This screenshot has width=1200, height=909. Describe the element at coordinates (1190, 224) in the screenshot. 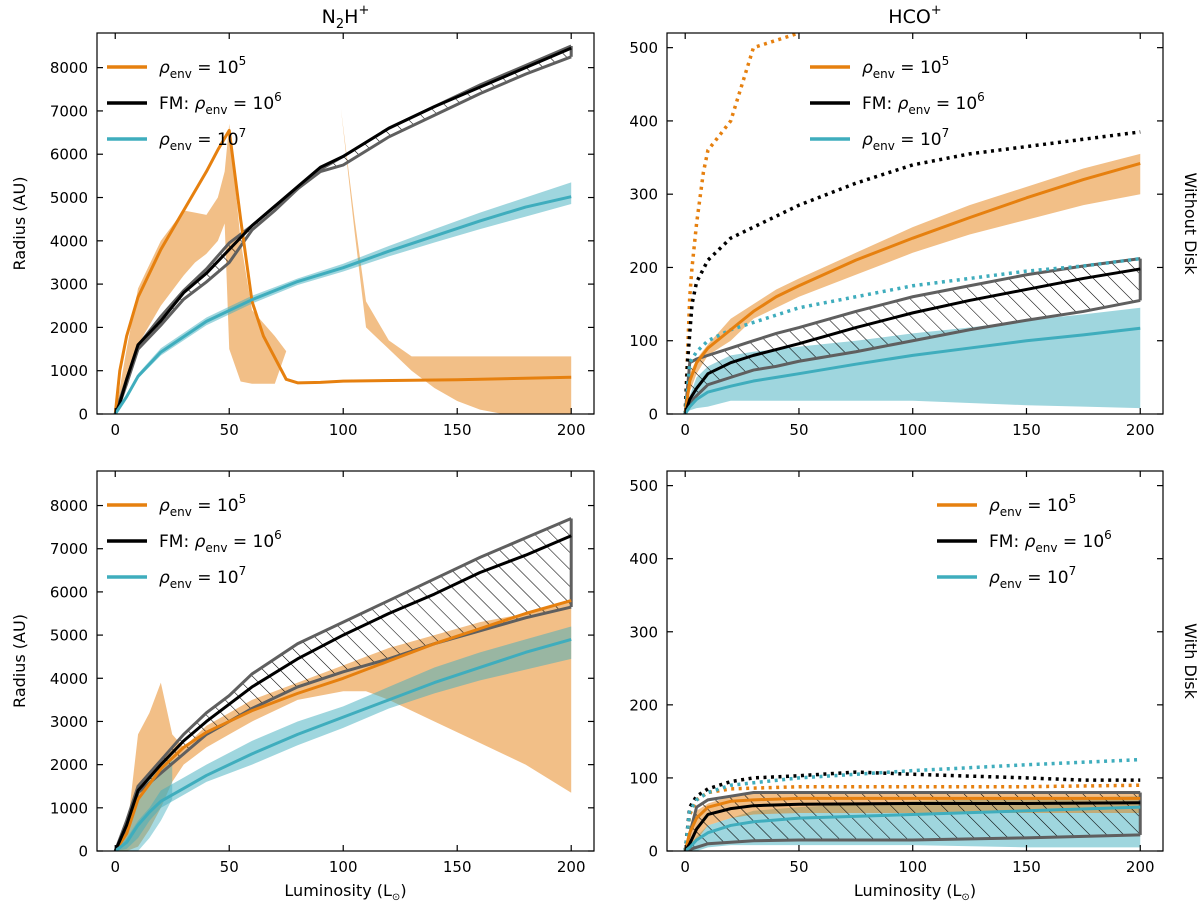

I see `row-label: Without Disk` at that location.